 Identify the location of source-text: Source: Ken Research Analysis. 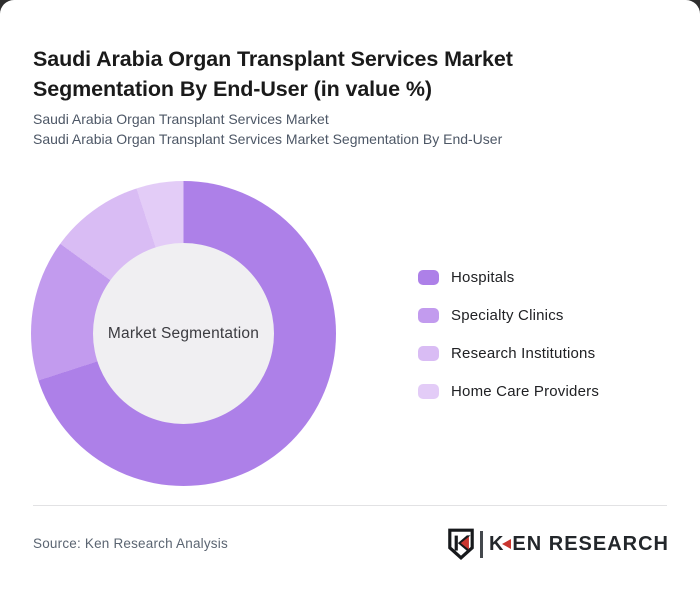
(130, 543).